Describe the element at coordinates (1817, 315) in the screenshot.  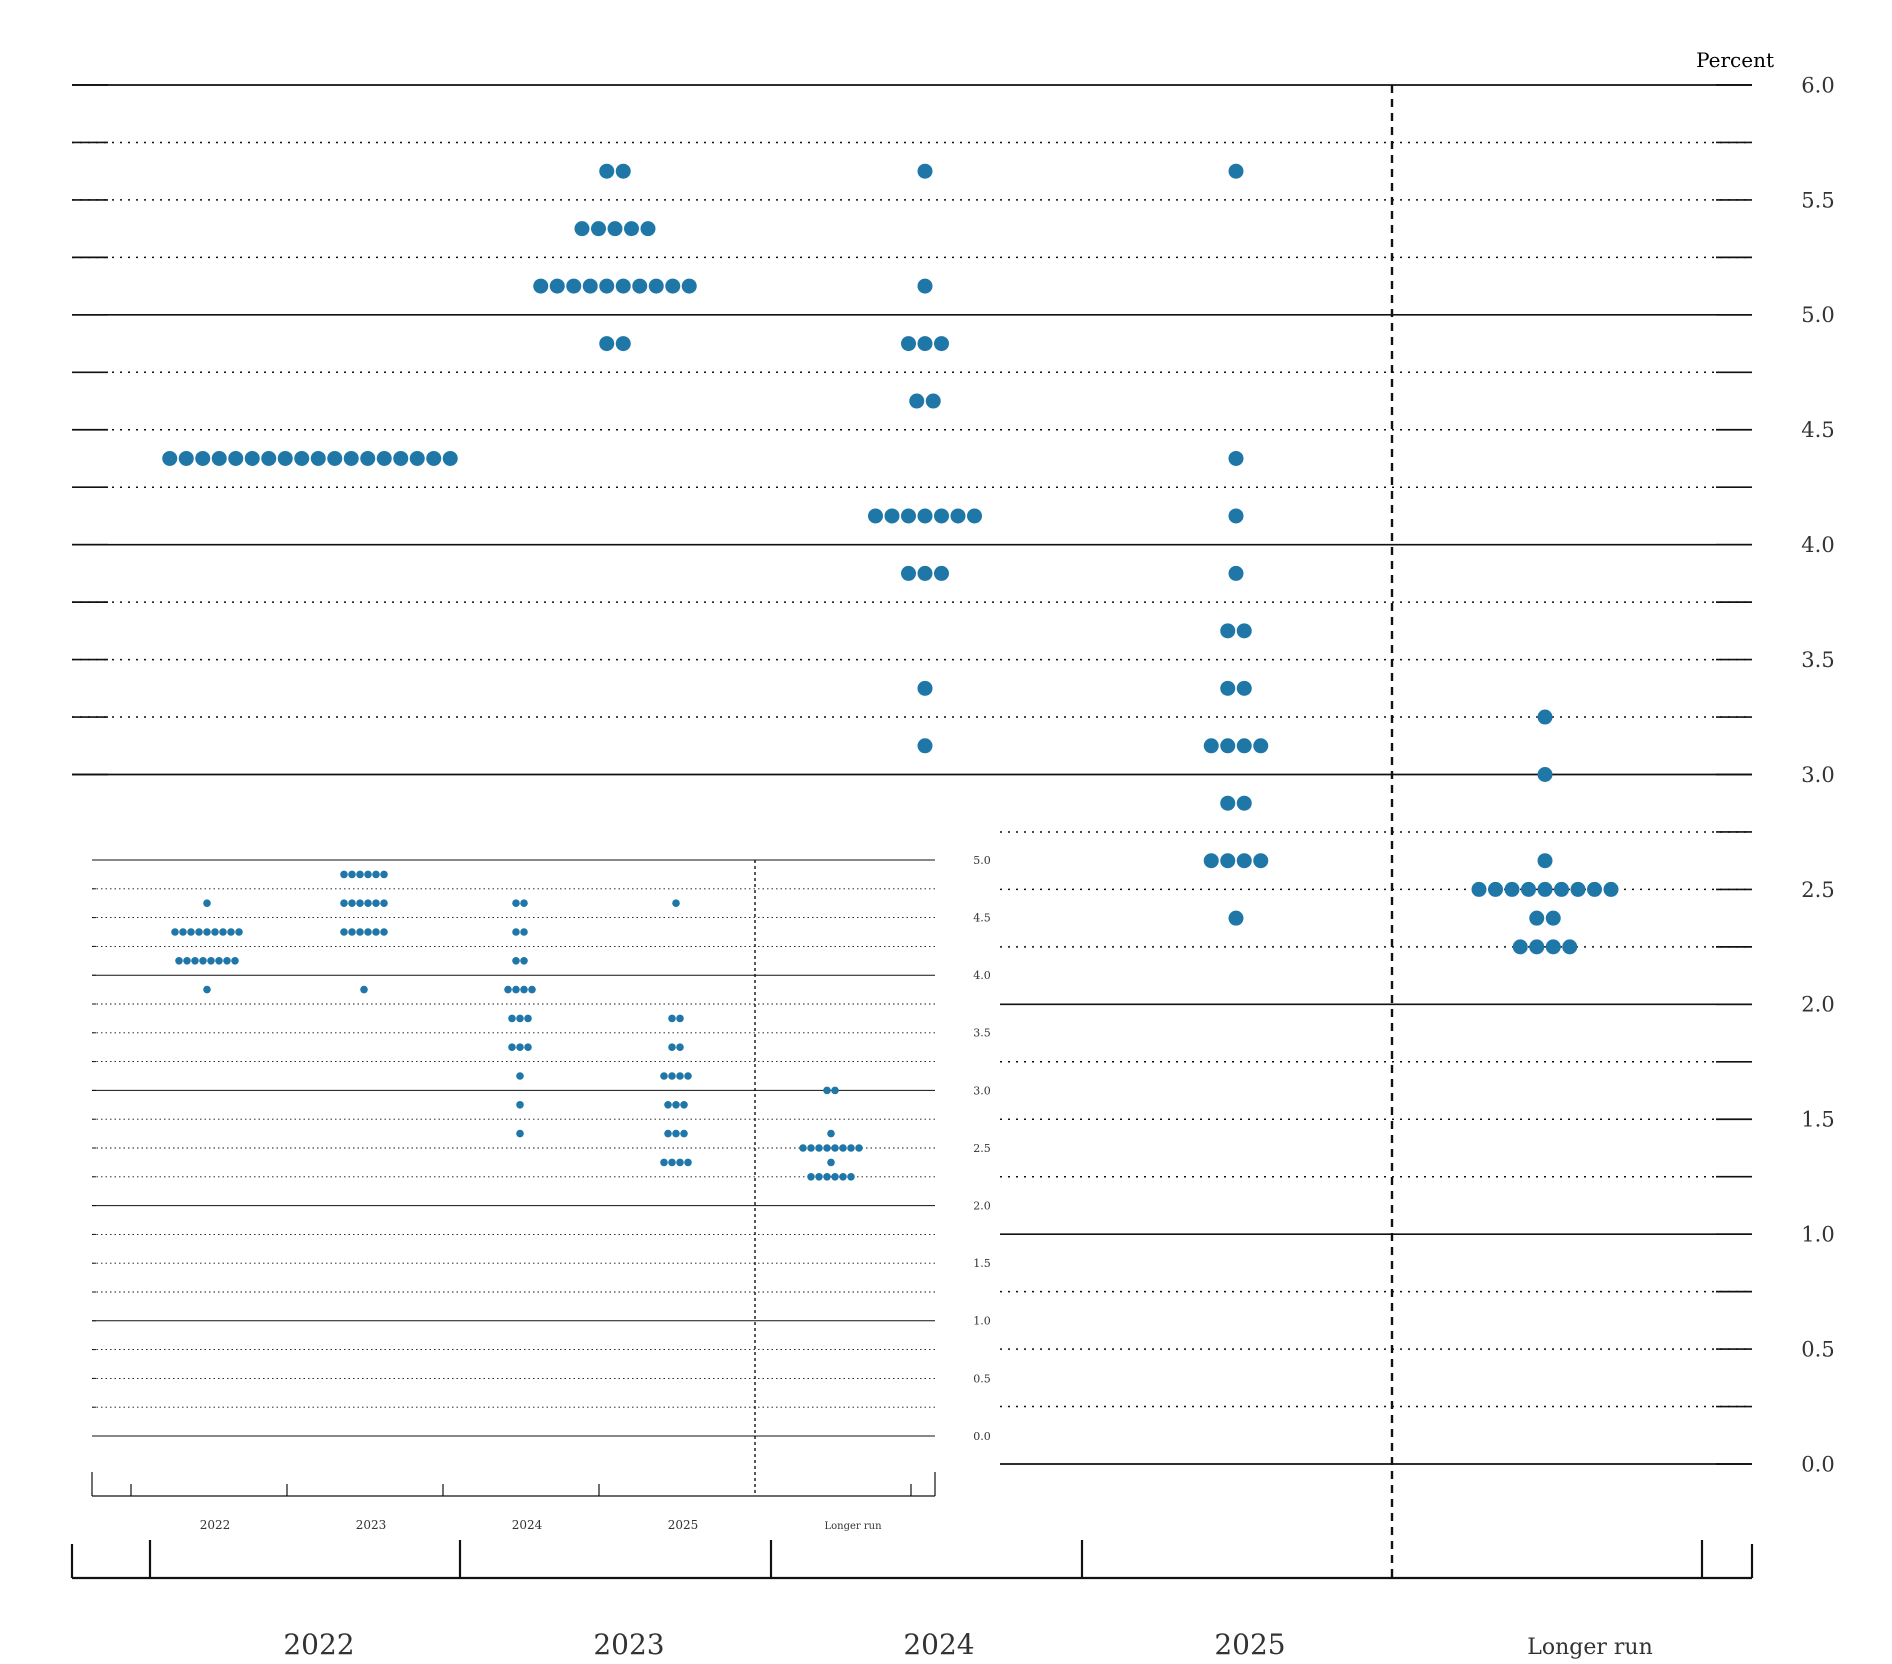
I see `y-tick-label: 5.0` at that location.